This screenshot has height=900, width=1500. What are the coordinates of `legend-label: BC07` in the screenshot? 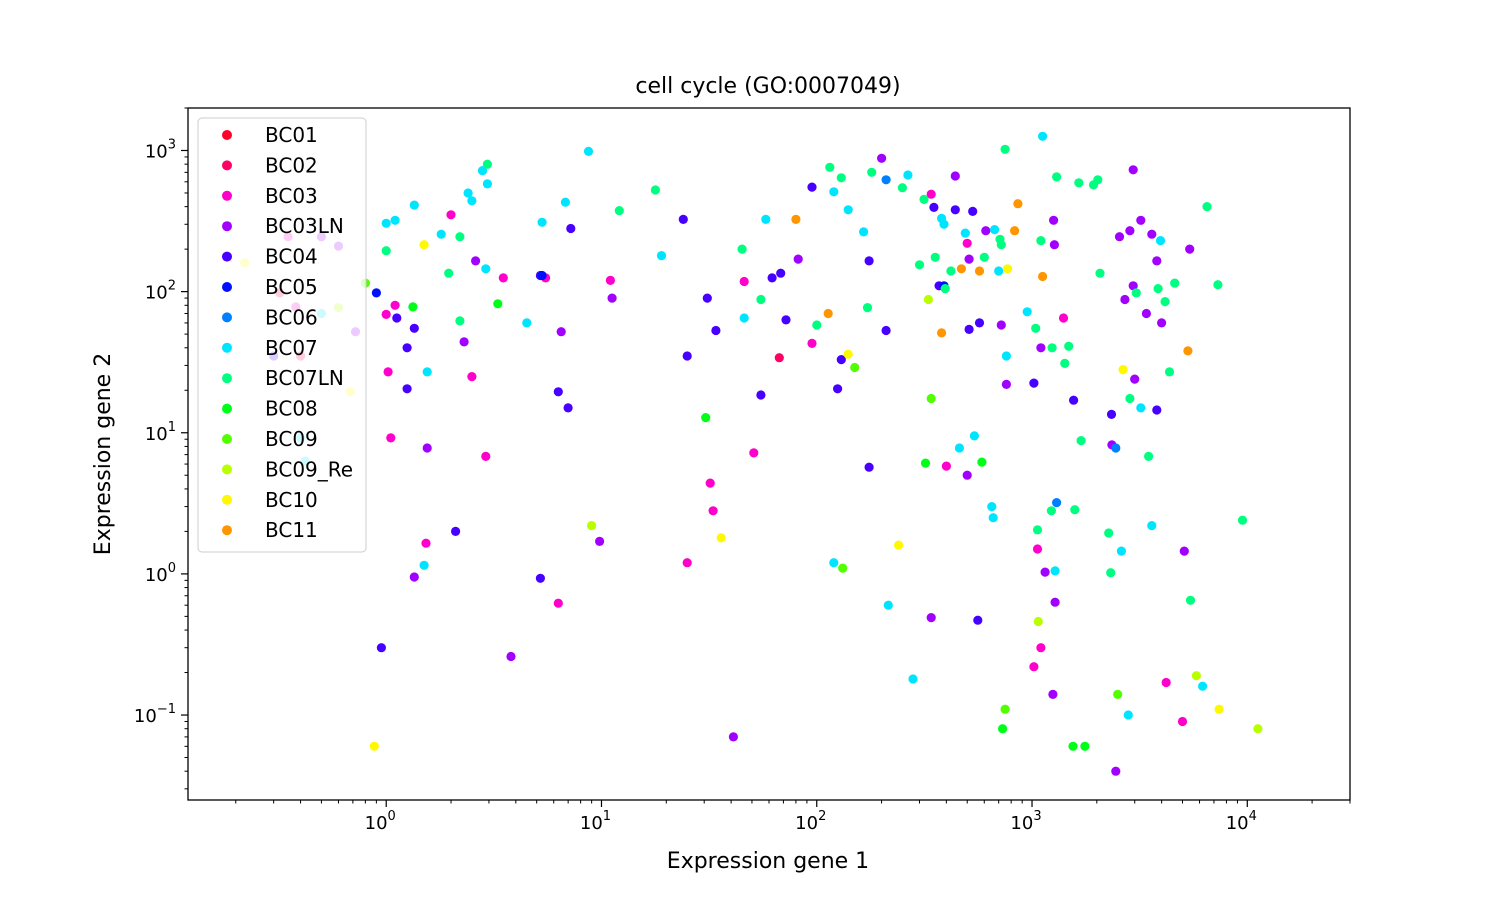 It's located at (291, 348).